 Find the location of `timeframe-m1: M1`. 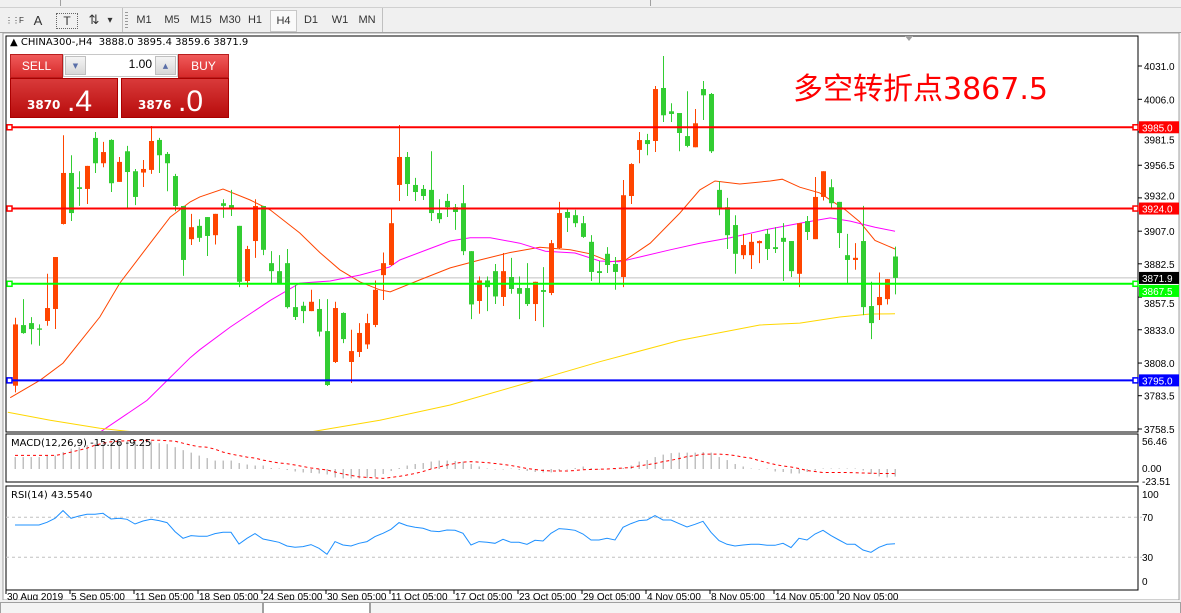

timeframe-m1: M1 is located at coordinates (144, 20).